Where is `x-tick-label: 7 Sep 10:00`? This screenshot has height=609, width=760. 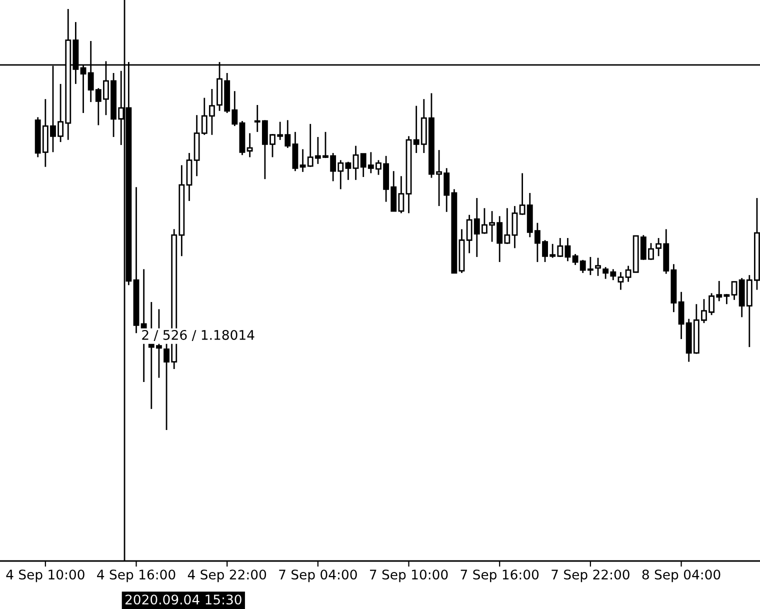
x-tick-label: 7 Sep 10:00 is located at coordinates (409, 576).